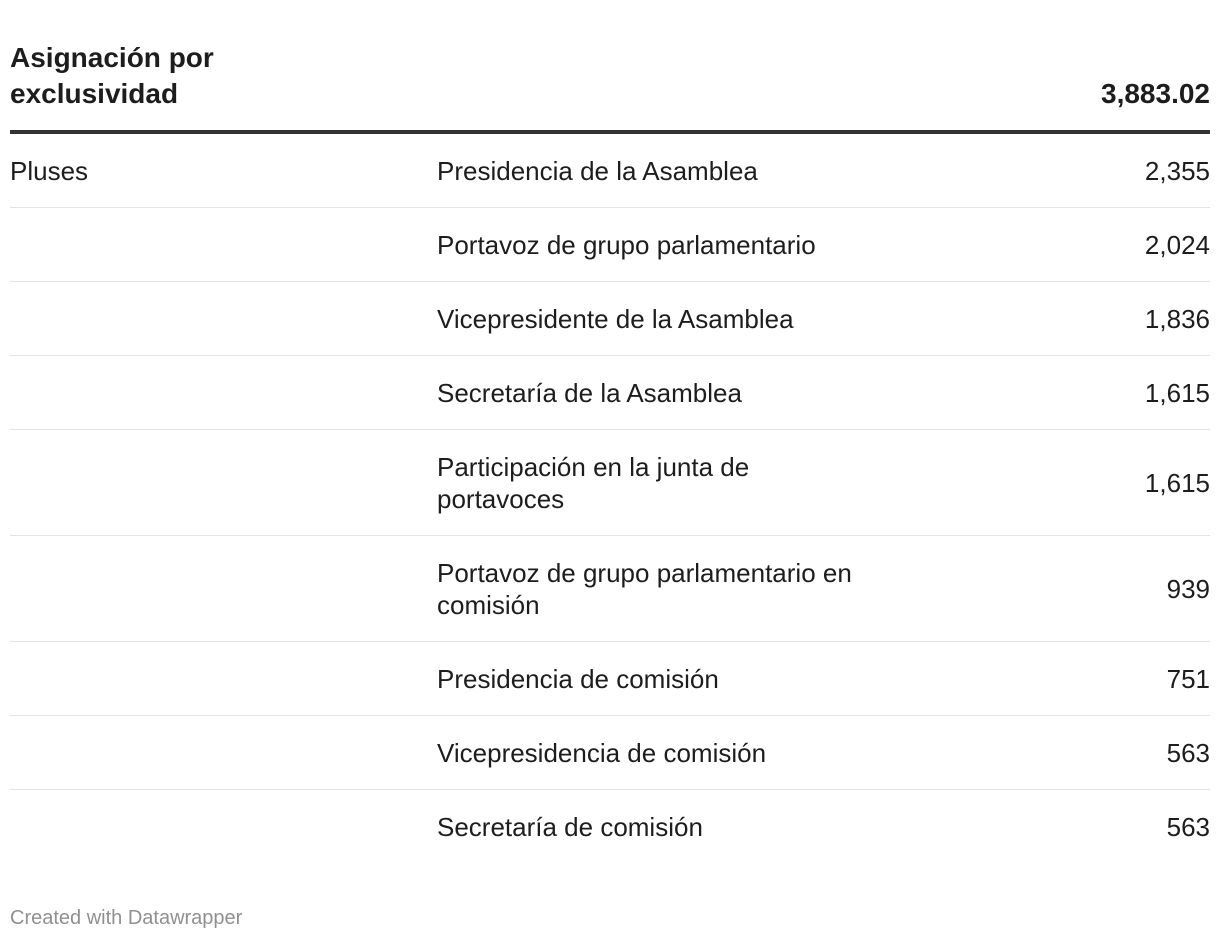  I want to click on row-label: Secretaría de la Asamblea, so click(589, 392).